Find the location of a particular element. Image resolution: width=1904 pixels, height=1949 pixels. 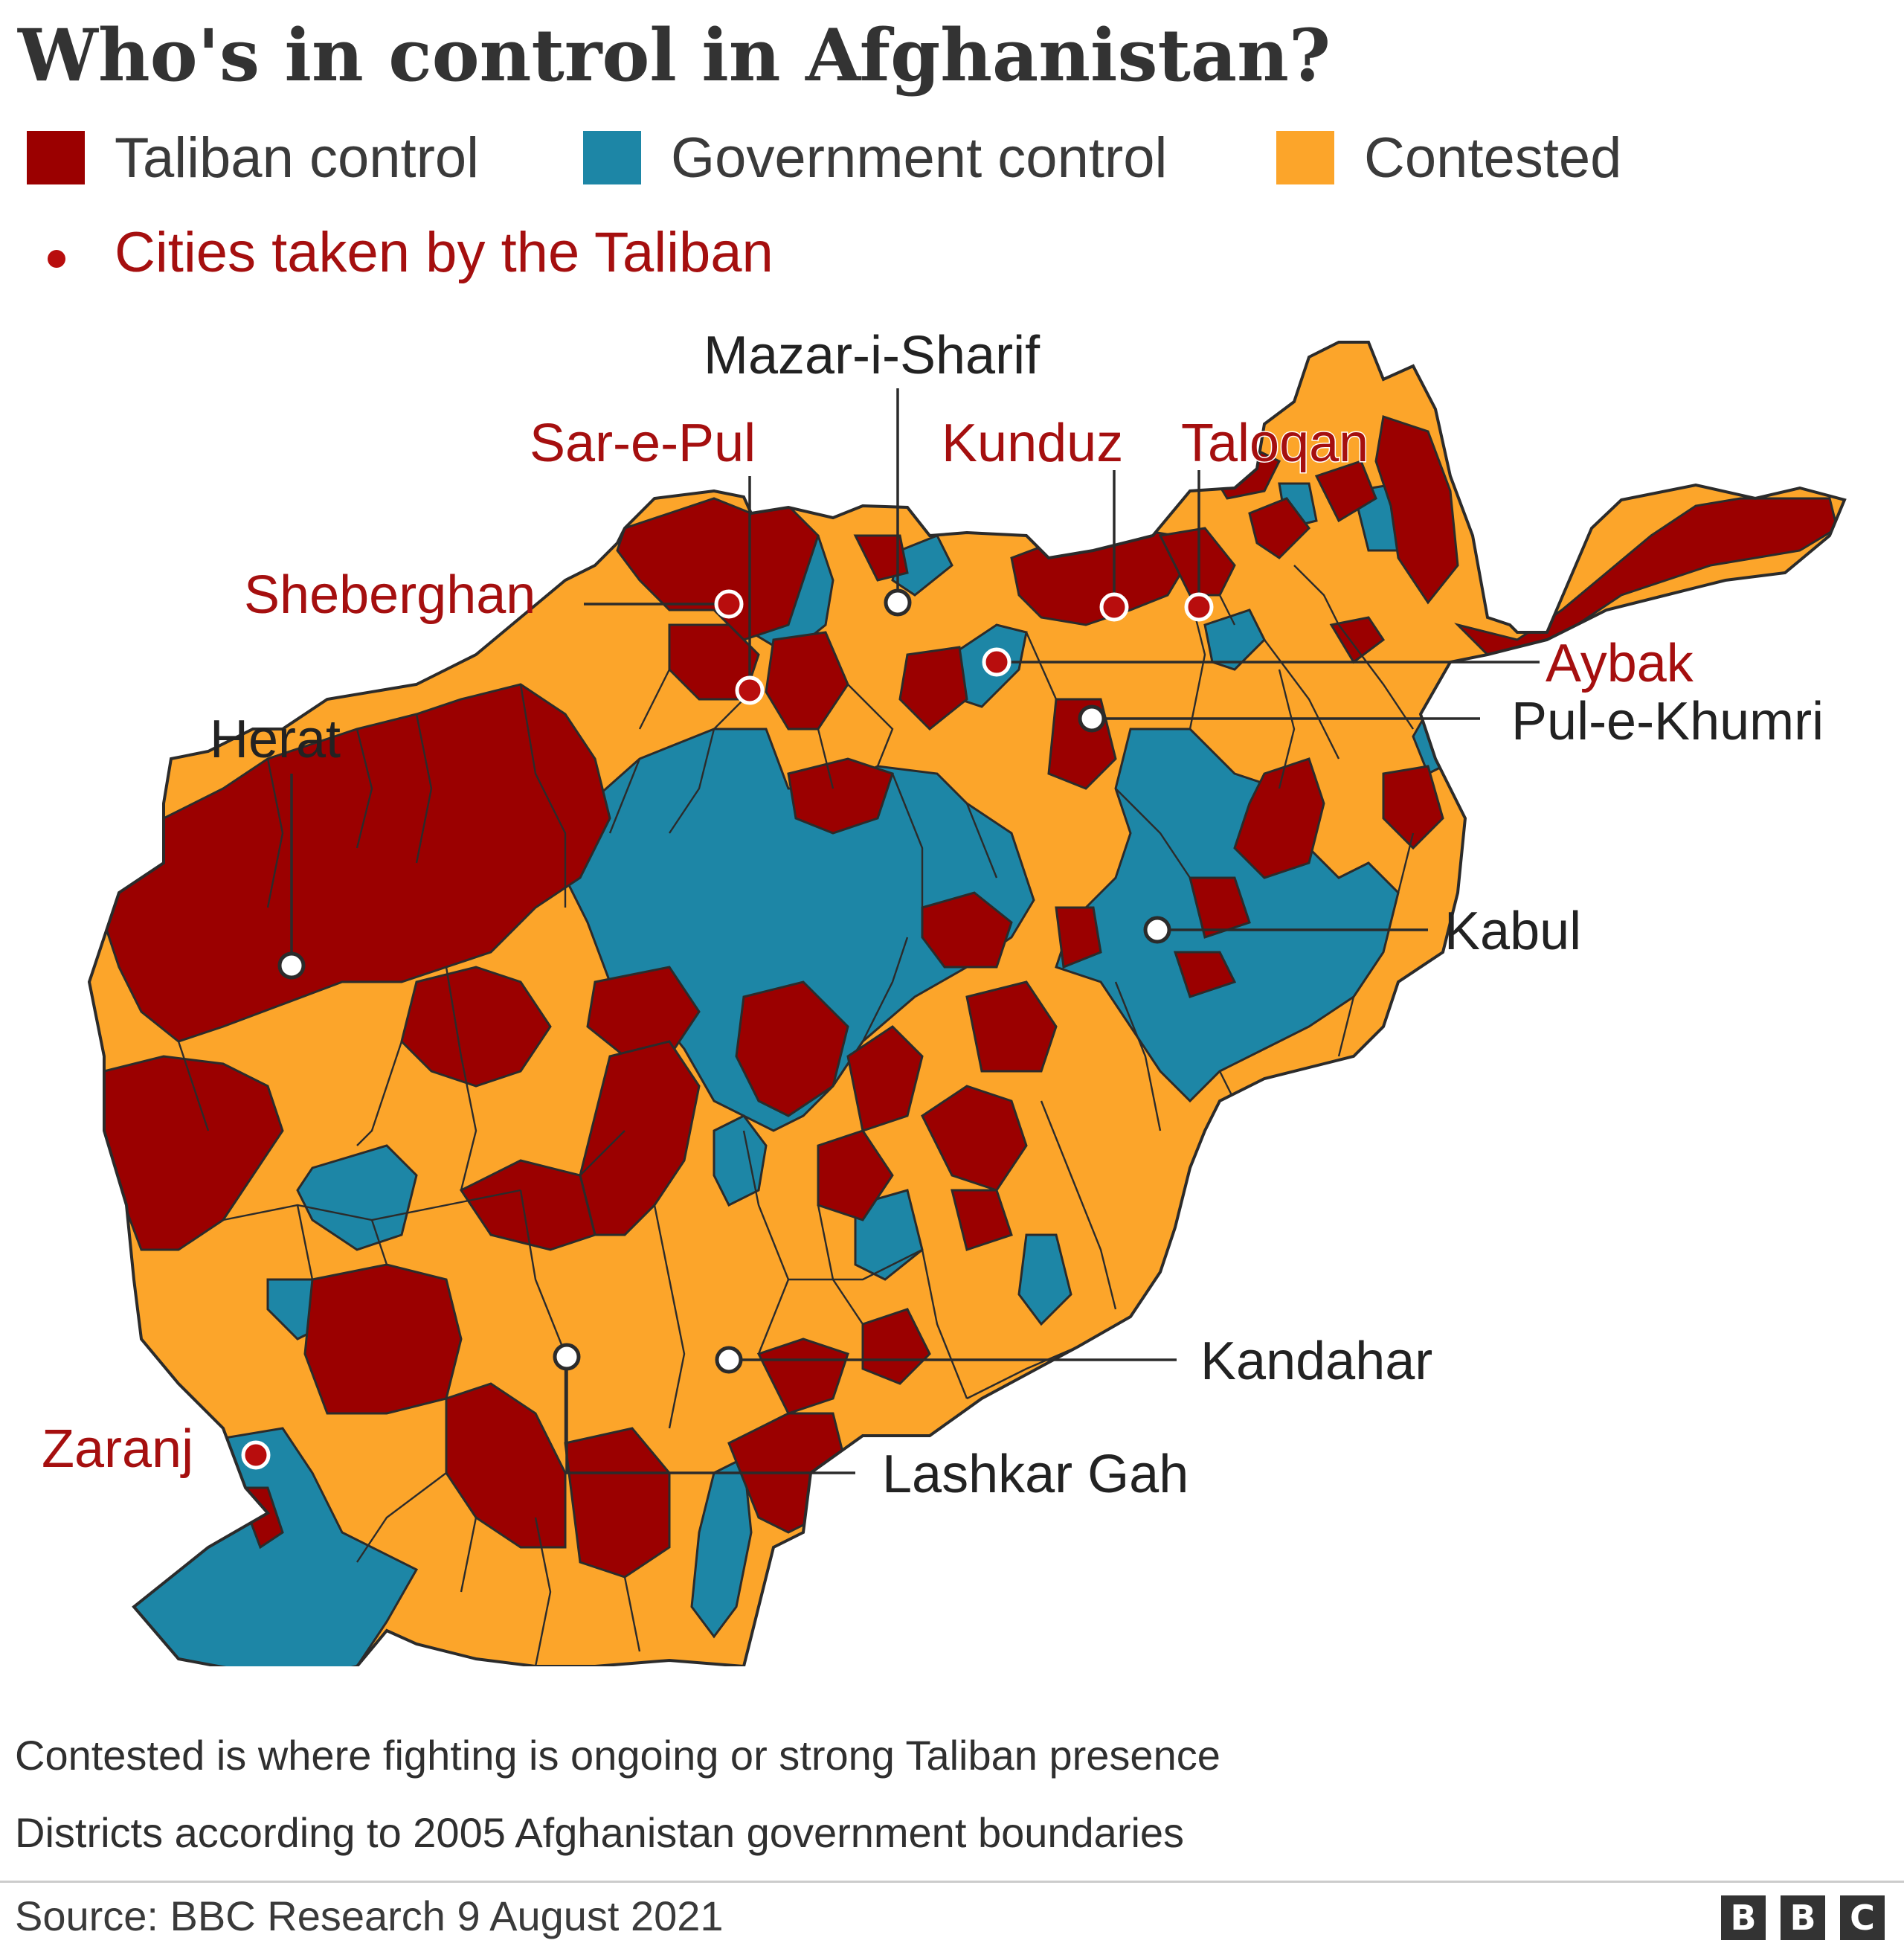

legend-label-government: Government control is located at coordinates (920, 158).